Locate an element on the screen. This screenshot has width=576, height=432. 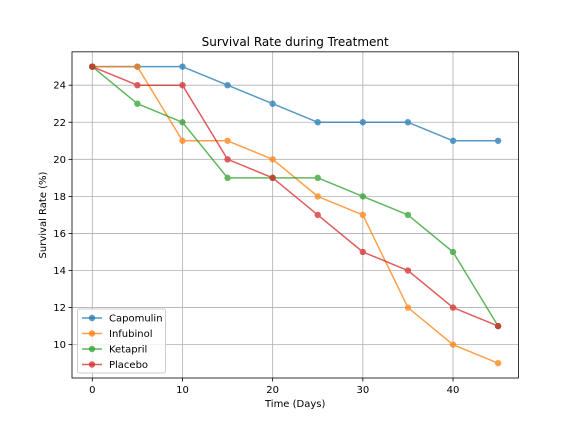
series-line is located at coordinates (295, 103).